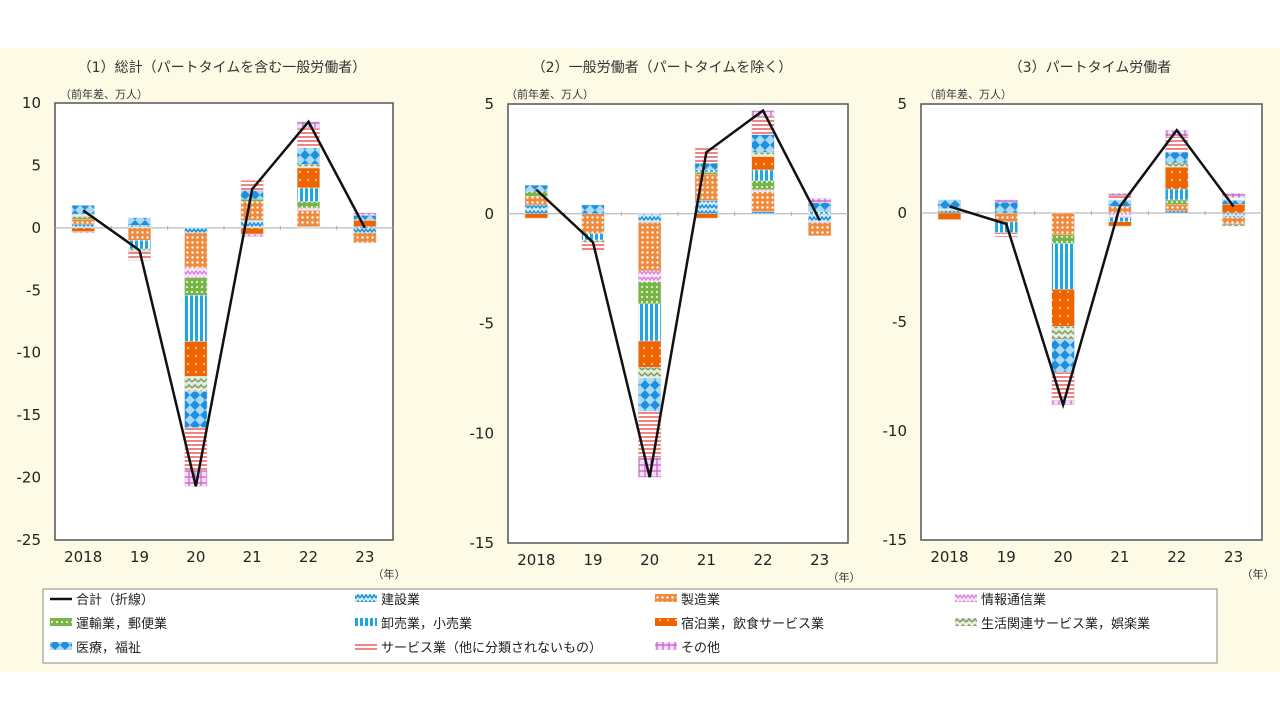 This screenshot has height=720, width=1280. What do you see at coordinates (222, 68) in the screenshot?
I see `panel-title: （1）総計（パートタイムを含む一般労働者）` at bounding box center [222, 68].